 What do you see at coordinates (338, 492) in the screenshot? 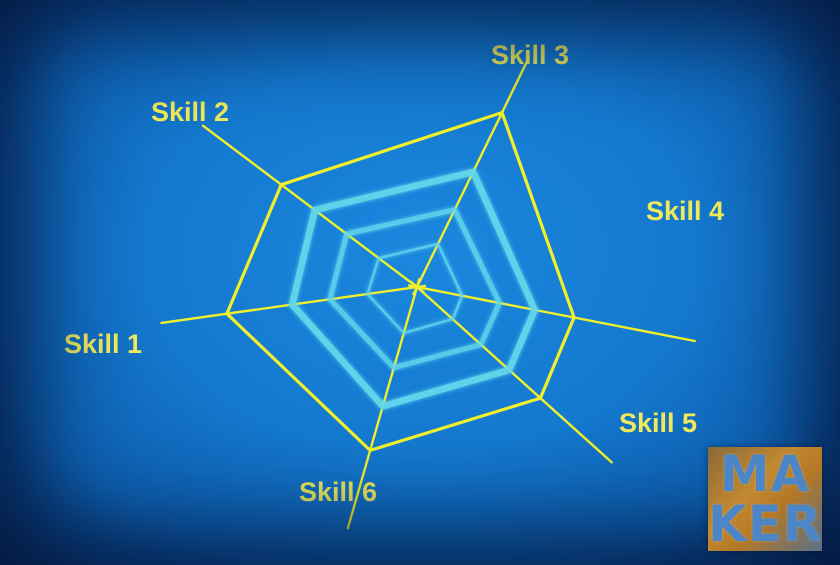
I see `category-label-6: Skill 6` at bounding box center [338, 492].